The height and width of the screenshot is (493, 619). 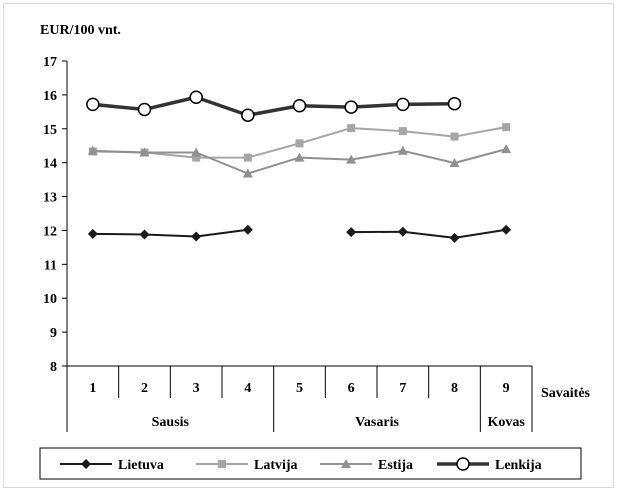 I want to click on series-line-lenkija, so click(x=273, y=106).